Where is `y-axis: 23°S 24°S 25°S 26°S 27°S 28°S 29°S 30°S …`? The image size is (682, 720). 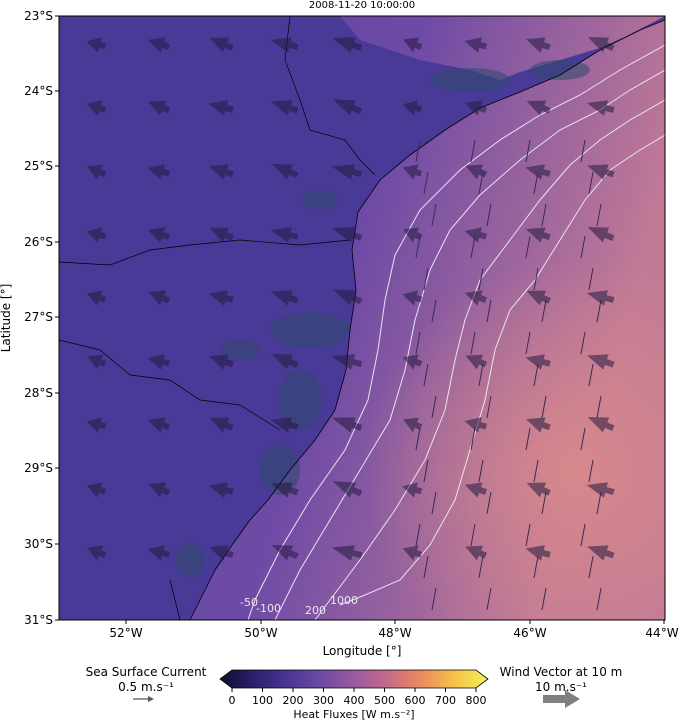
y-axis: 23°S 24°S 25°S 26°S 27°S 28°S 29°S 30°S … is located at coordinates (29, 318).